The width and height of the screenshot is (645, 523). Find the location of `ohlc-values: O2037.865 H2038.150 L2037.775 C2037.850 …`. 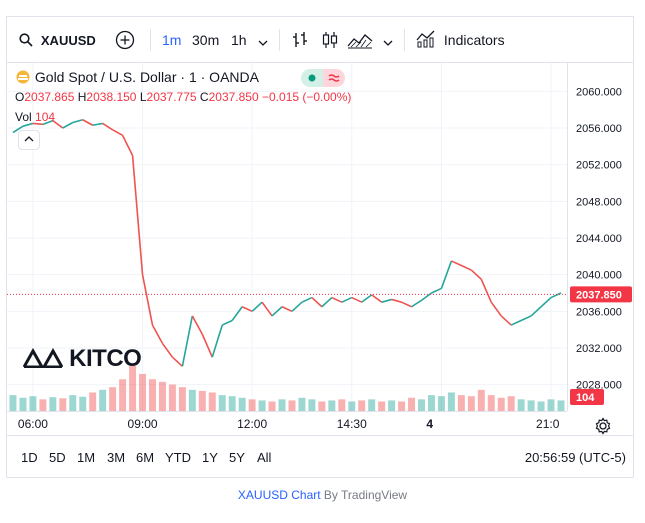

ohlc-values: O2037.865 H2038.150 L2037.775 C2037.850 … is located at coordinates (183, 97).